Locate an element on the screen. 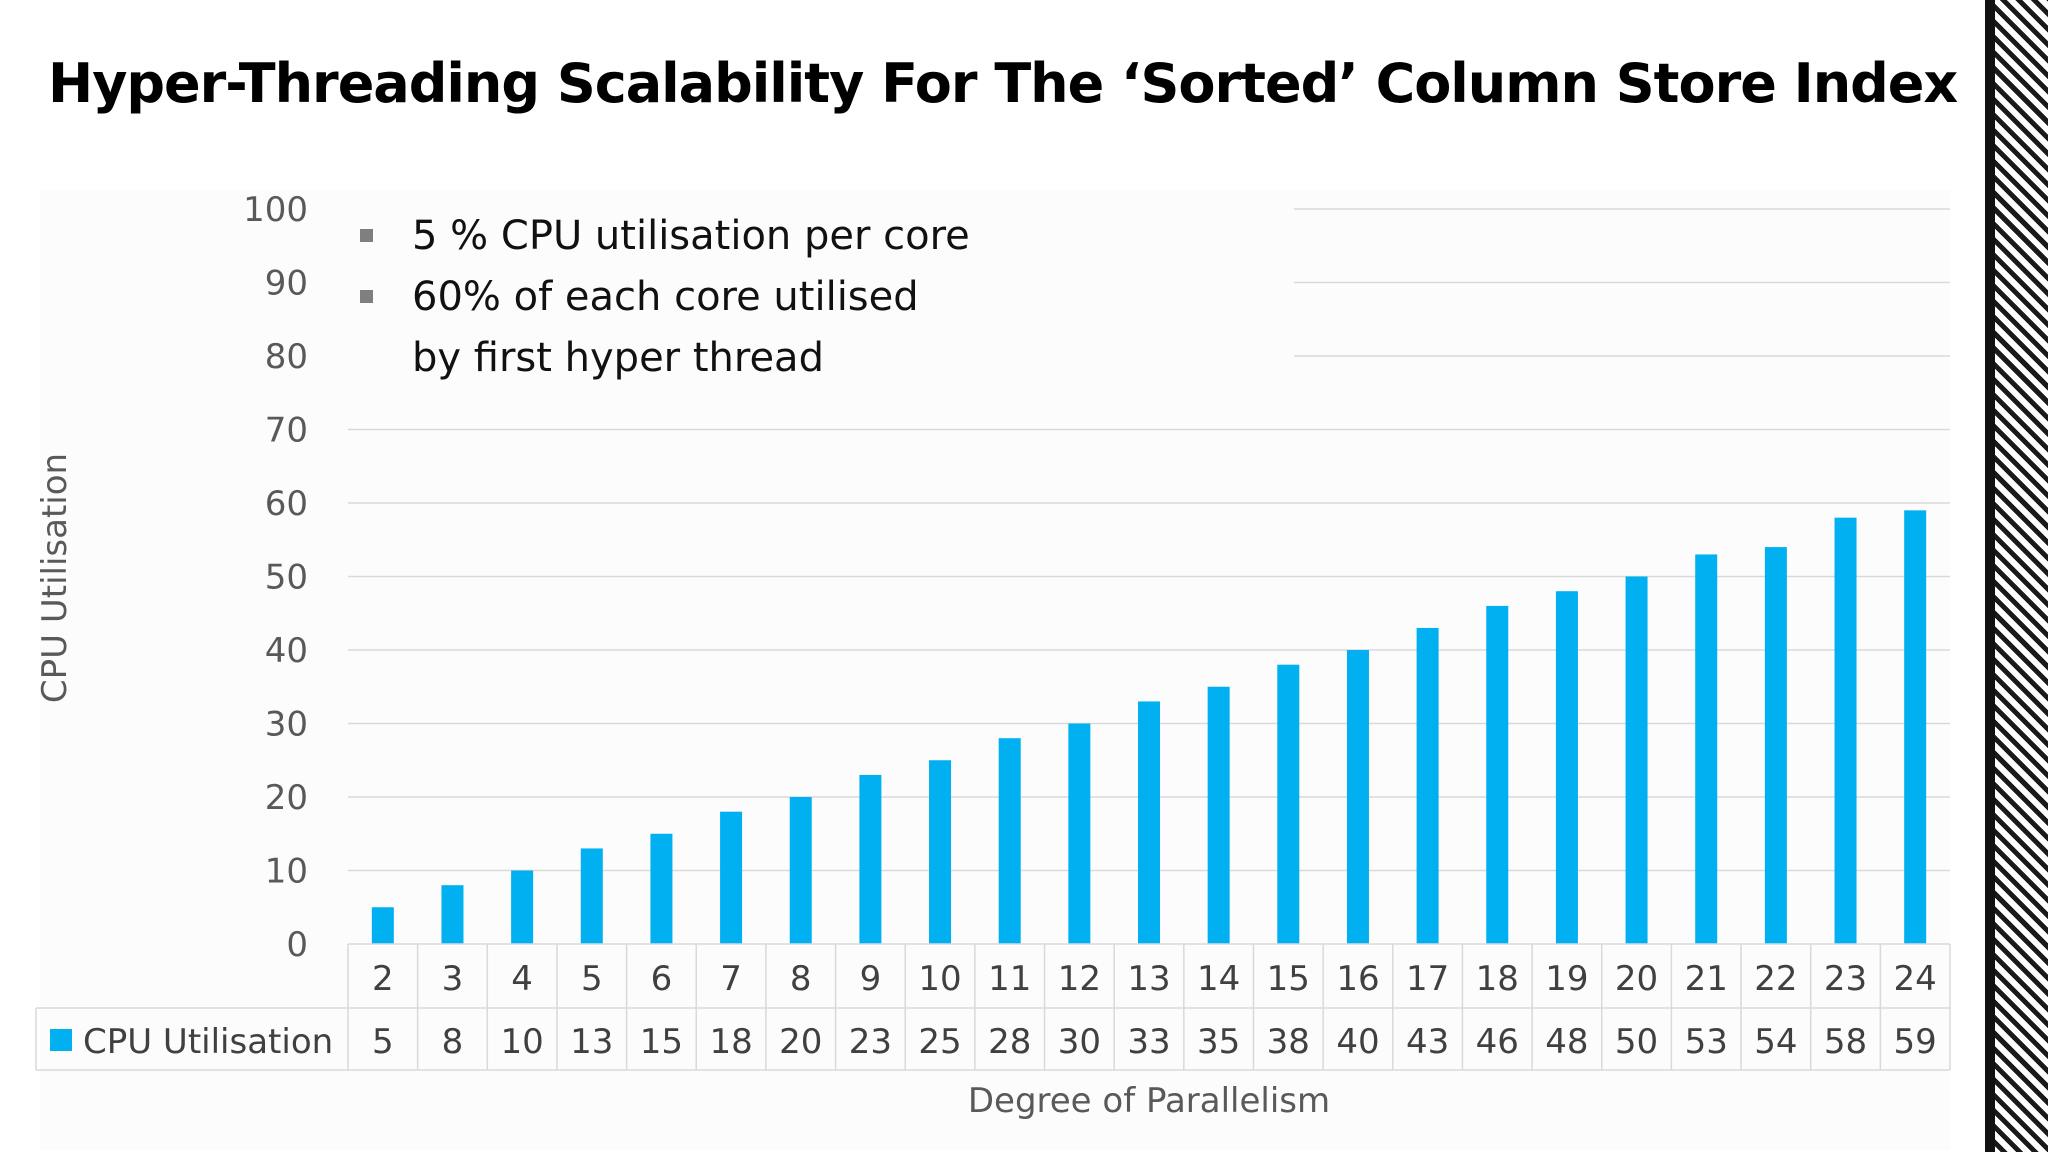  x-category-label: 4 is located at coordinates (522, 979).